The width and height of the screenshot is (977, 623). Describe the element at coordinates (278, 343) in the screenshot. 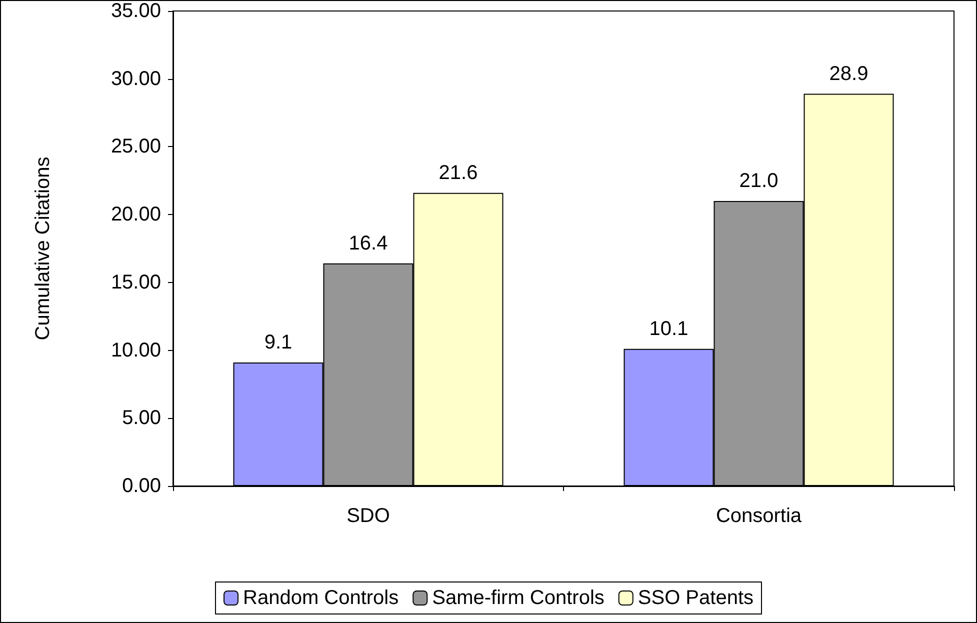

I see `data-label: 9.1` at that location.